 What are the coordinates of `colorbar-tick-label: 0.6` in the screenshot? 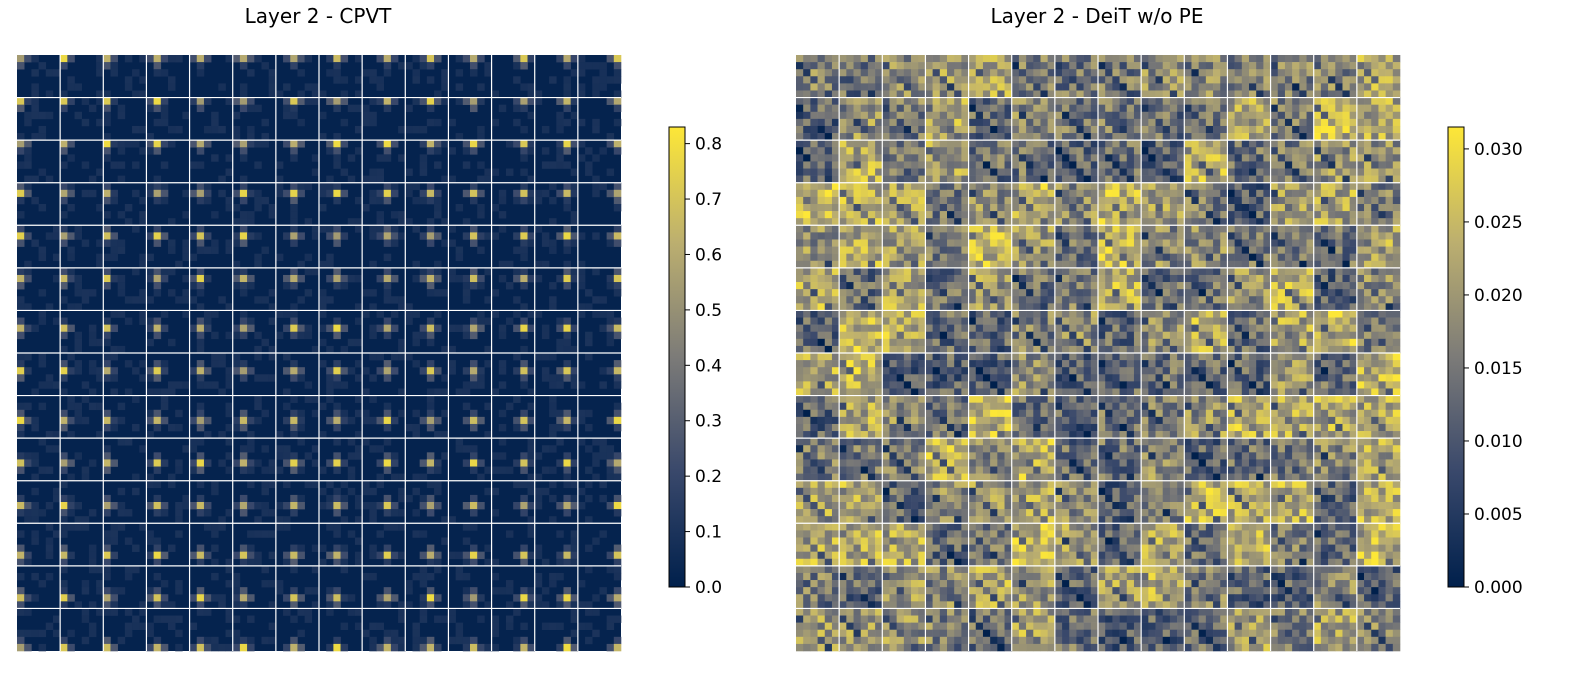 It's located at (708, 255).